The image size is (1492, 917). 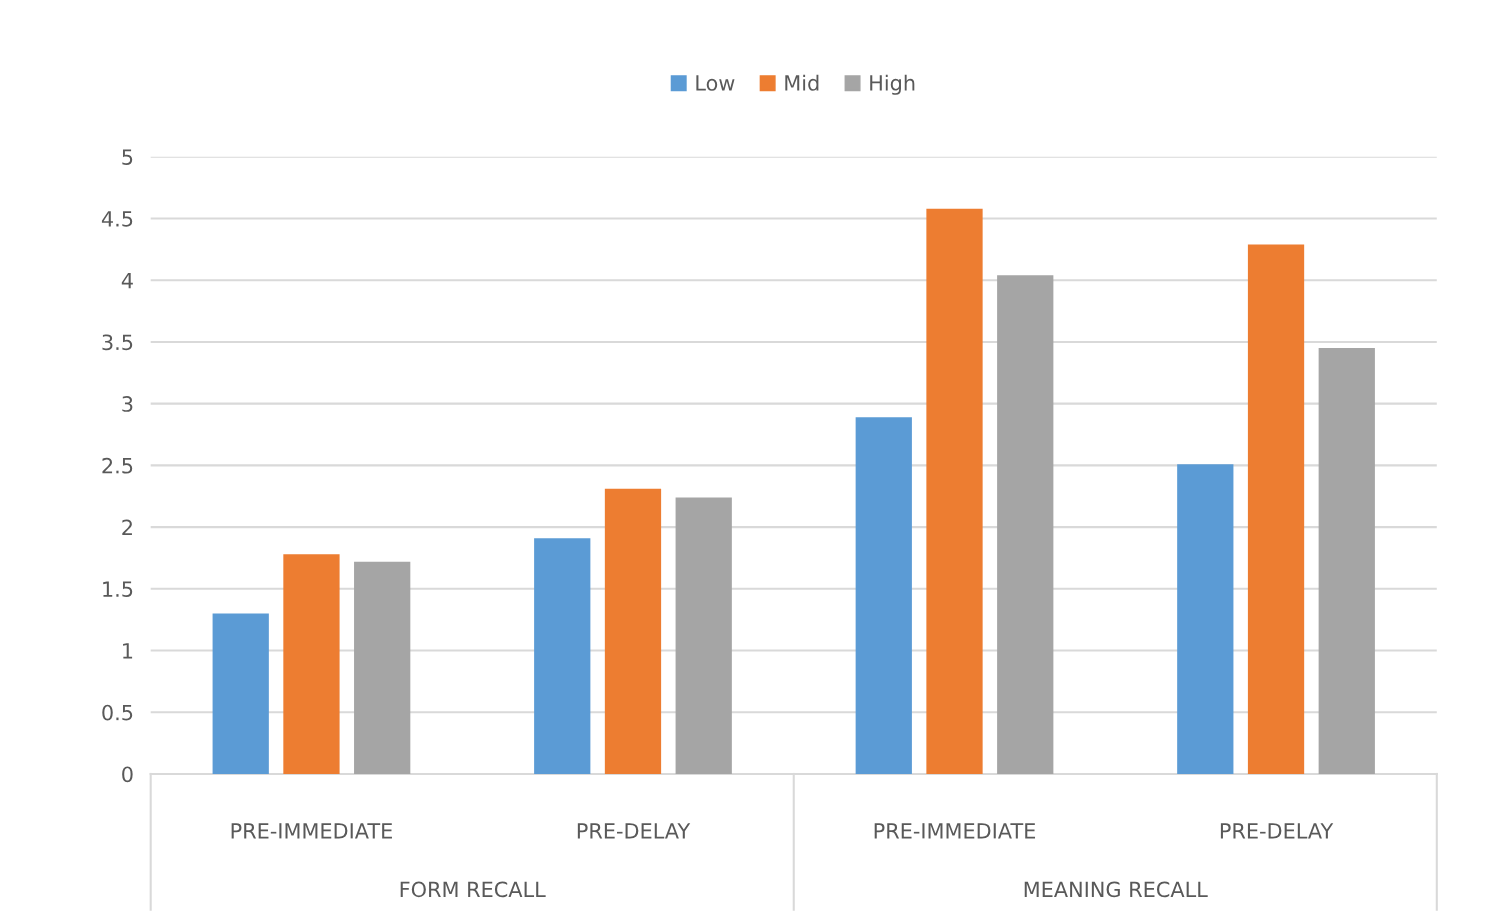 I want to click on y-tick-label: 3, so click(x=127, y=404).